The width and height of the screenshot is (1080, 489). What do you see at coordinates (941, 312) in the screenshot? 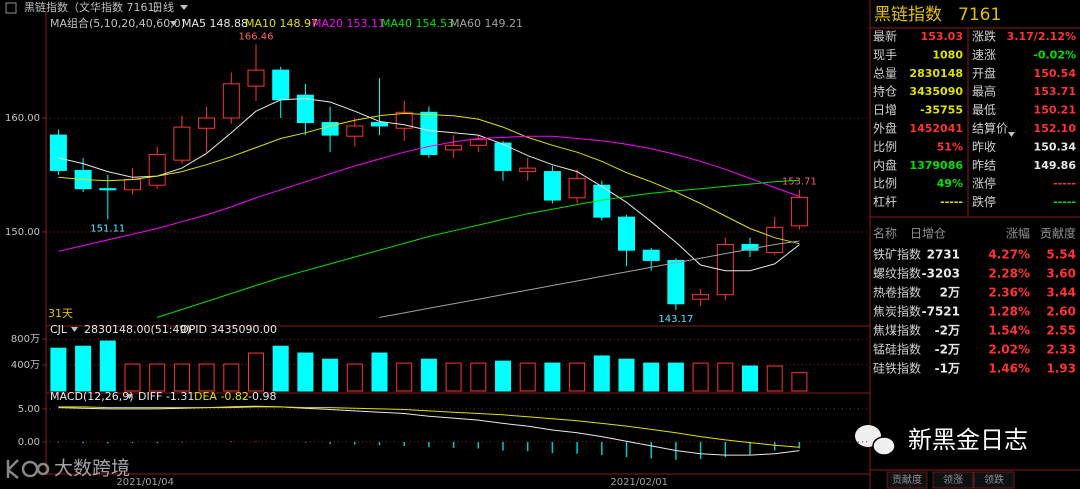
I see `table-cell: -7521` at bounding box center [941, 312].